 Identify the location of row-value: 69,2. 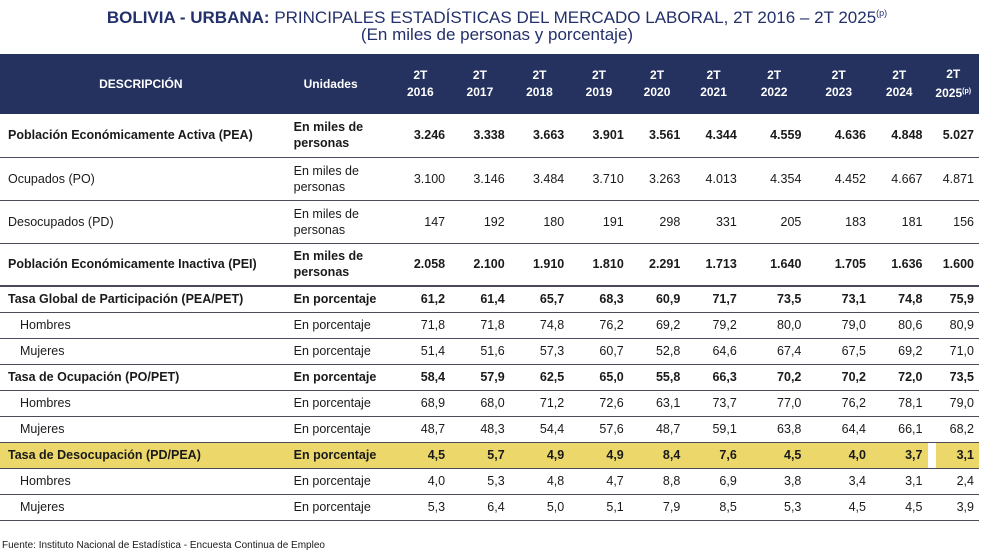
(899, 351).